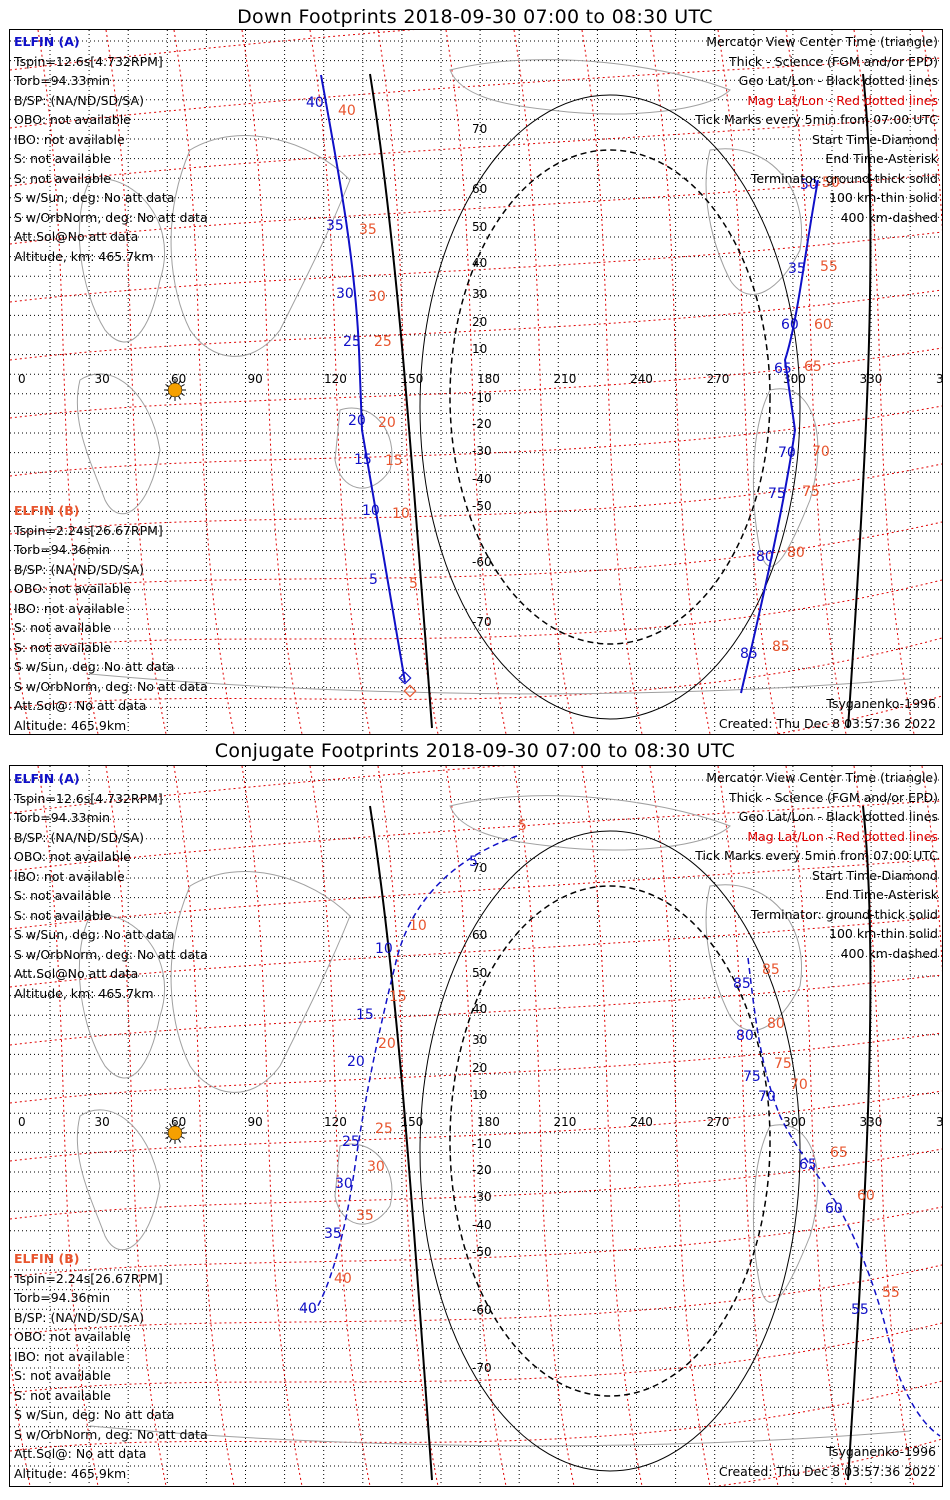 The image size is (950, 1500). Describe the element at coordinates (479, 294) in the screenshot. I see `lat-label: 30` at that location.